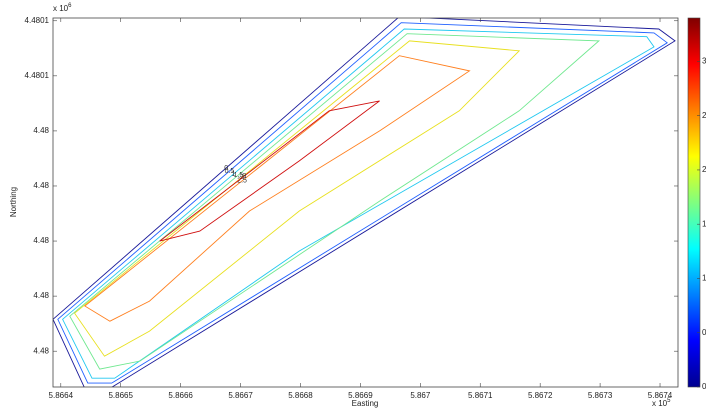 The height and width of the screenshot is (410, 706). Describe the element at coordinates (120, 395) in the screenshot. I see `x-tick-label: 5.8665` at that location.